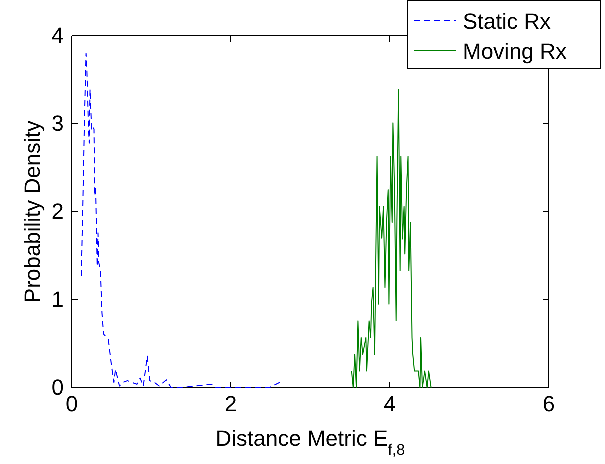  What do you see at coordinates (507, 21) in the screenshot?
I see `legend-label: Static Rx` at bounding box center [507, 21].